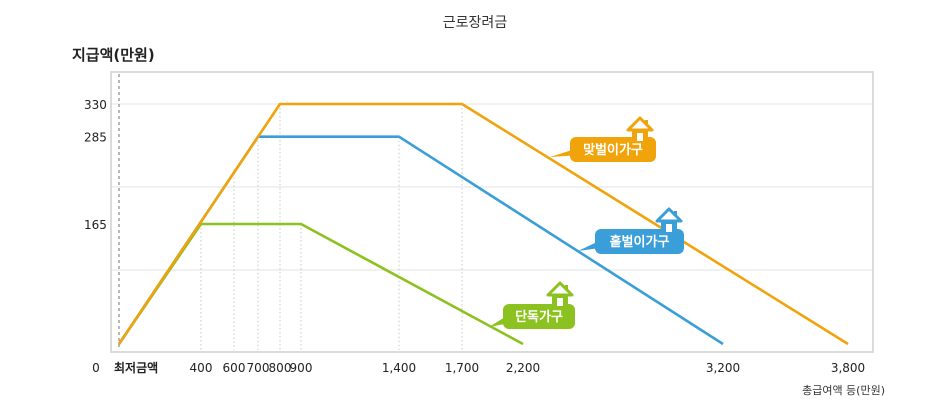  What do you see at coordinates (258, 368) in the screenshot?
I see `x-tick-label: 700` at bounding box center [258, 368].